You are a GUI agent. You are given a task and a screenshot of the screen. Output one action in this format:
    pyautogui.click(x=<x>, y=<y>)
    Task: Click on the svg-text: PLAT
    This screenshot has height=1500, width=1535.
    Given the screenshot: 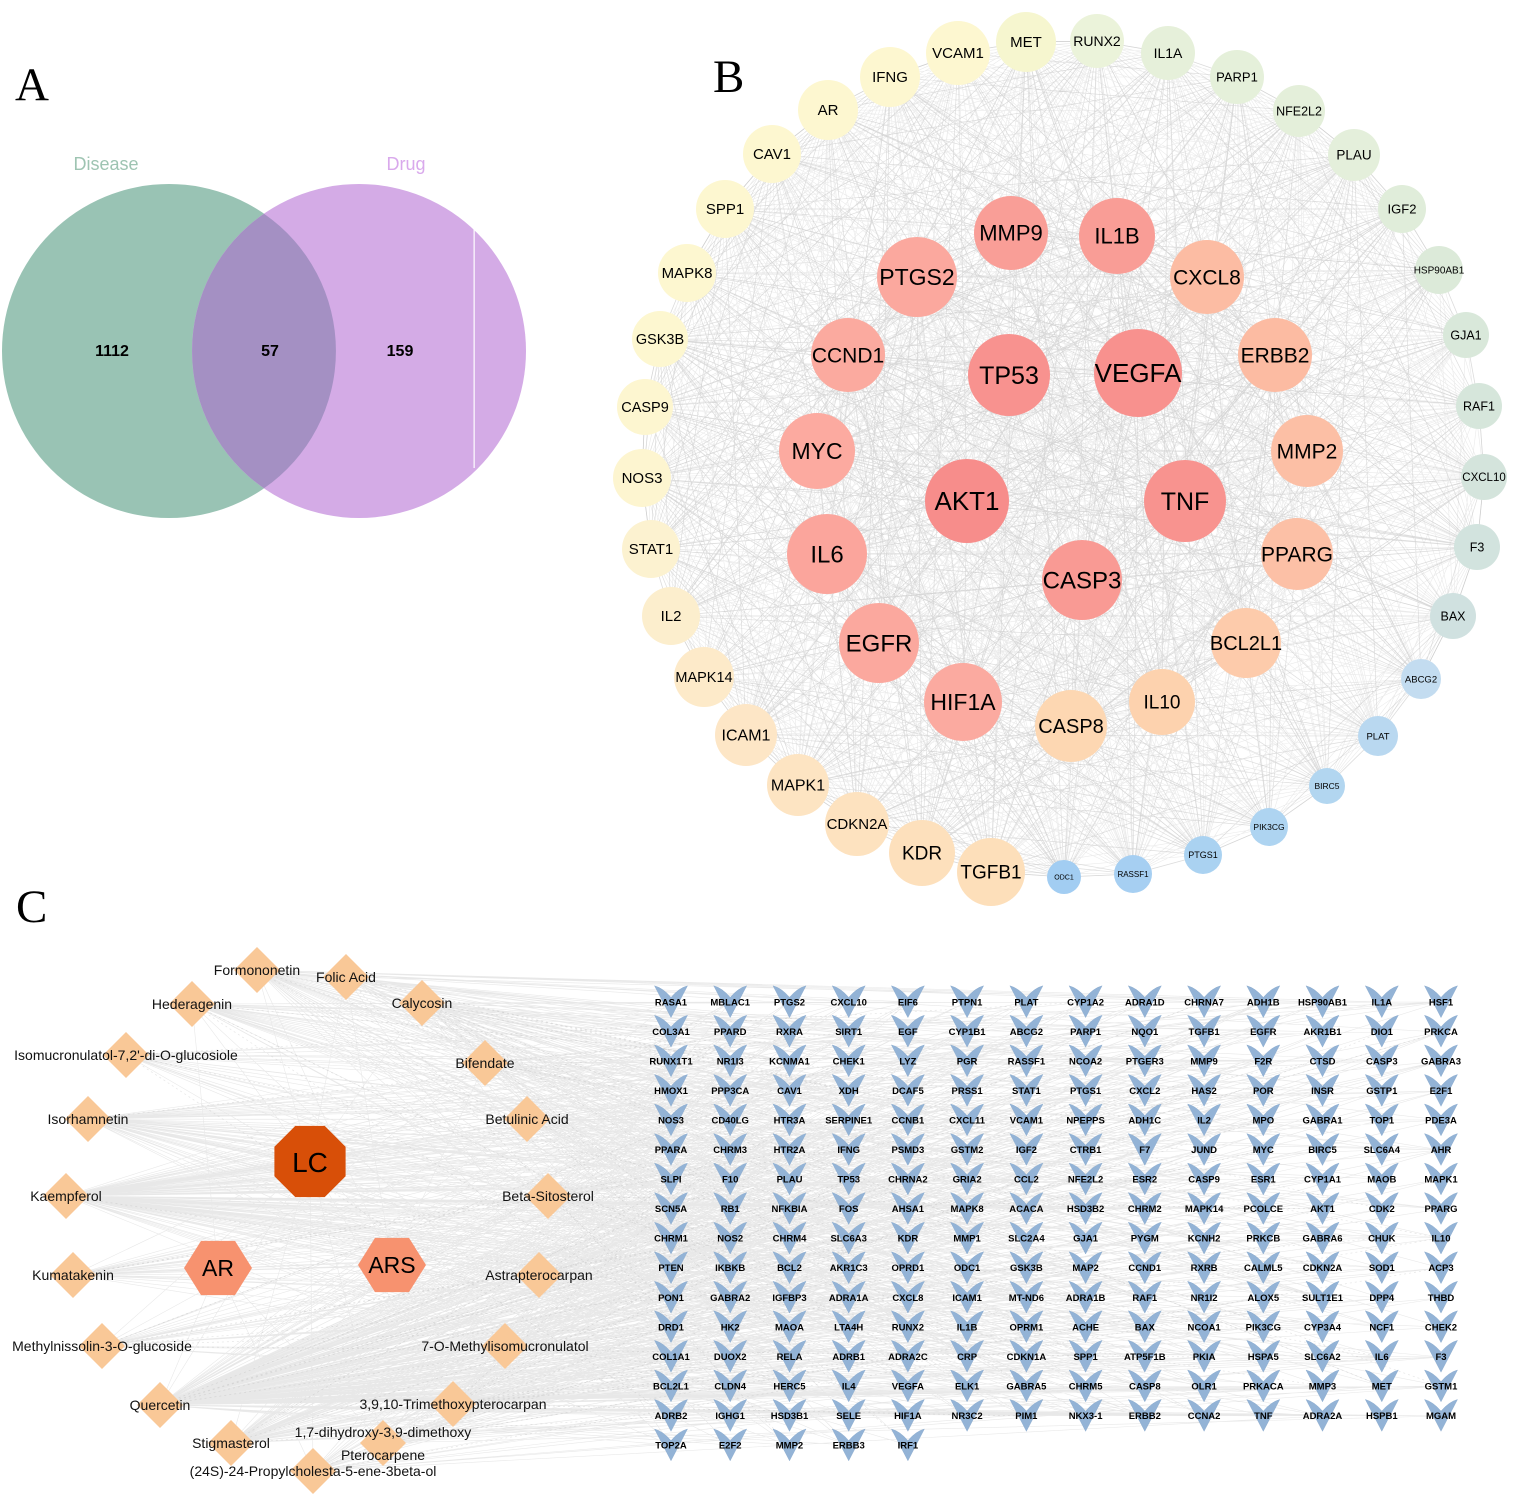 What is the action you would take?
    pyautogui.click(x=1377, y=736)
    